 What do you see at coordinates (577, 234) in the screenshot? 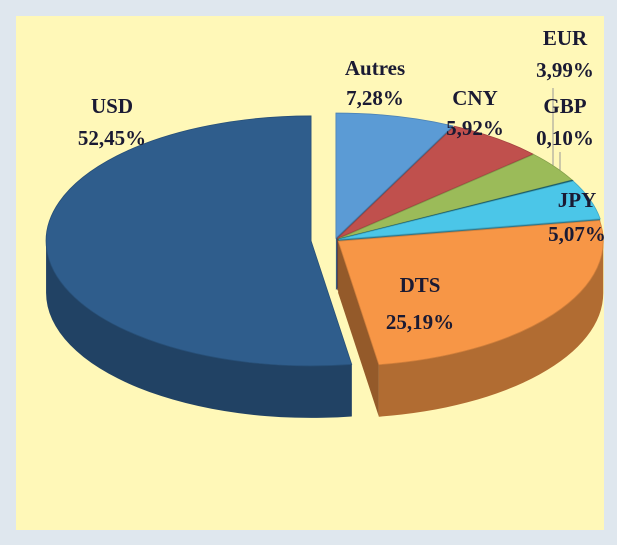
I see `slice-value-label: 5,07%` at bounding box center [577, 234].